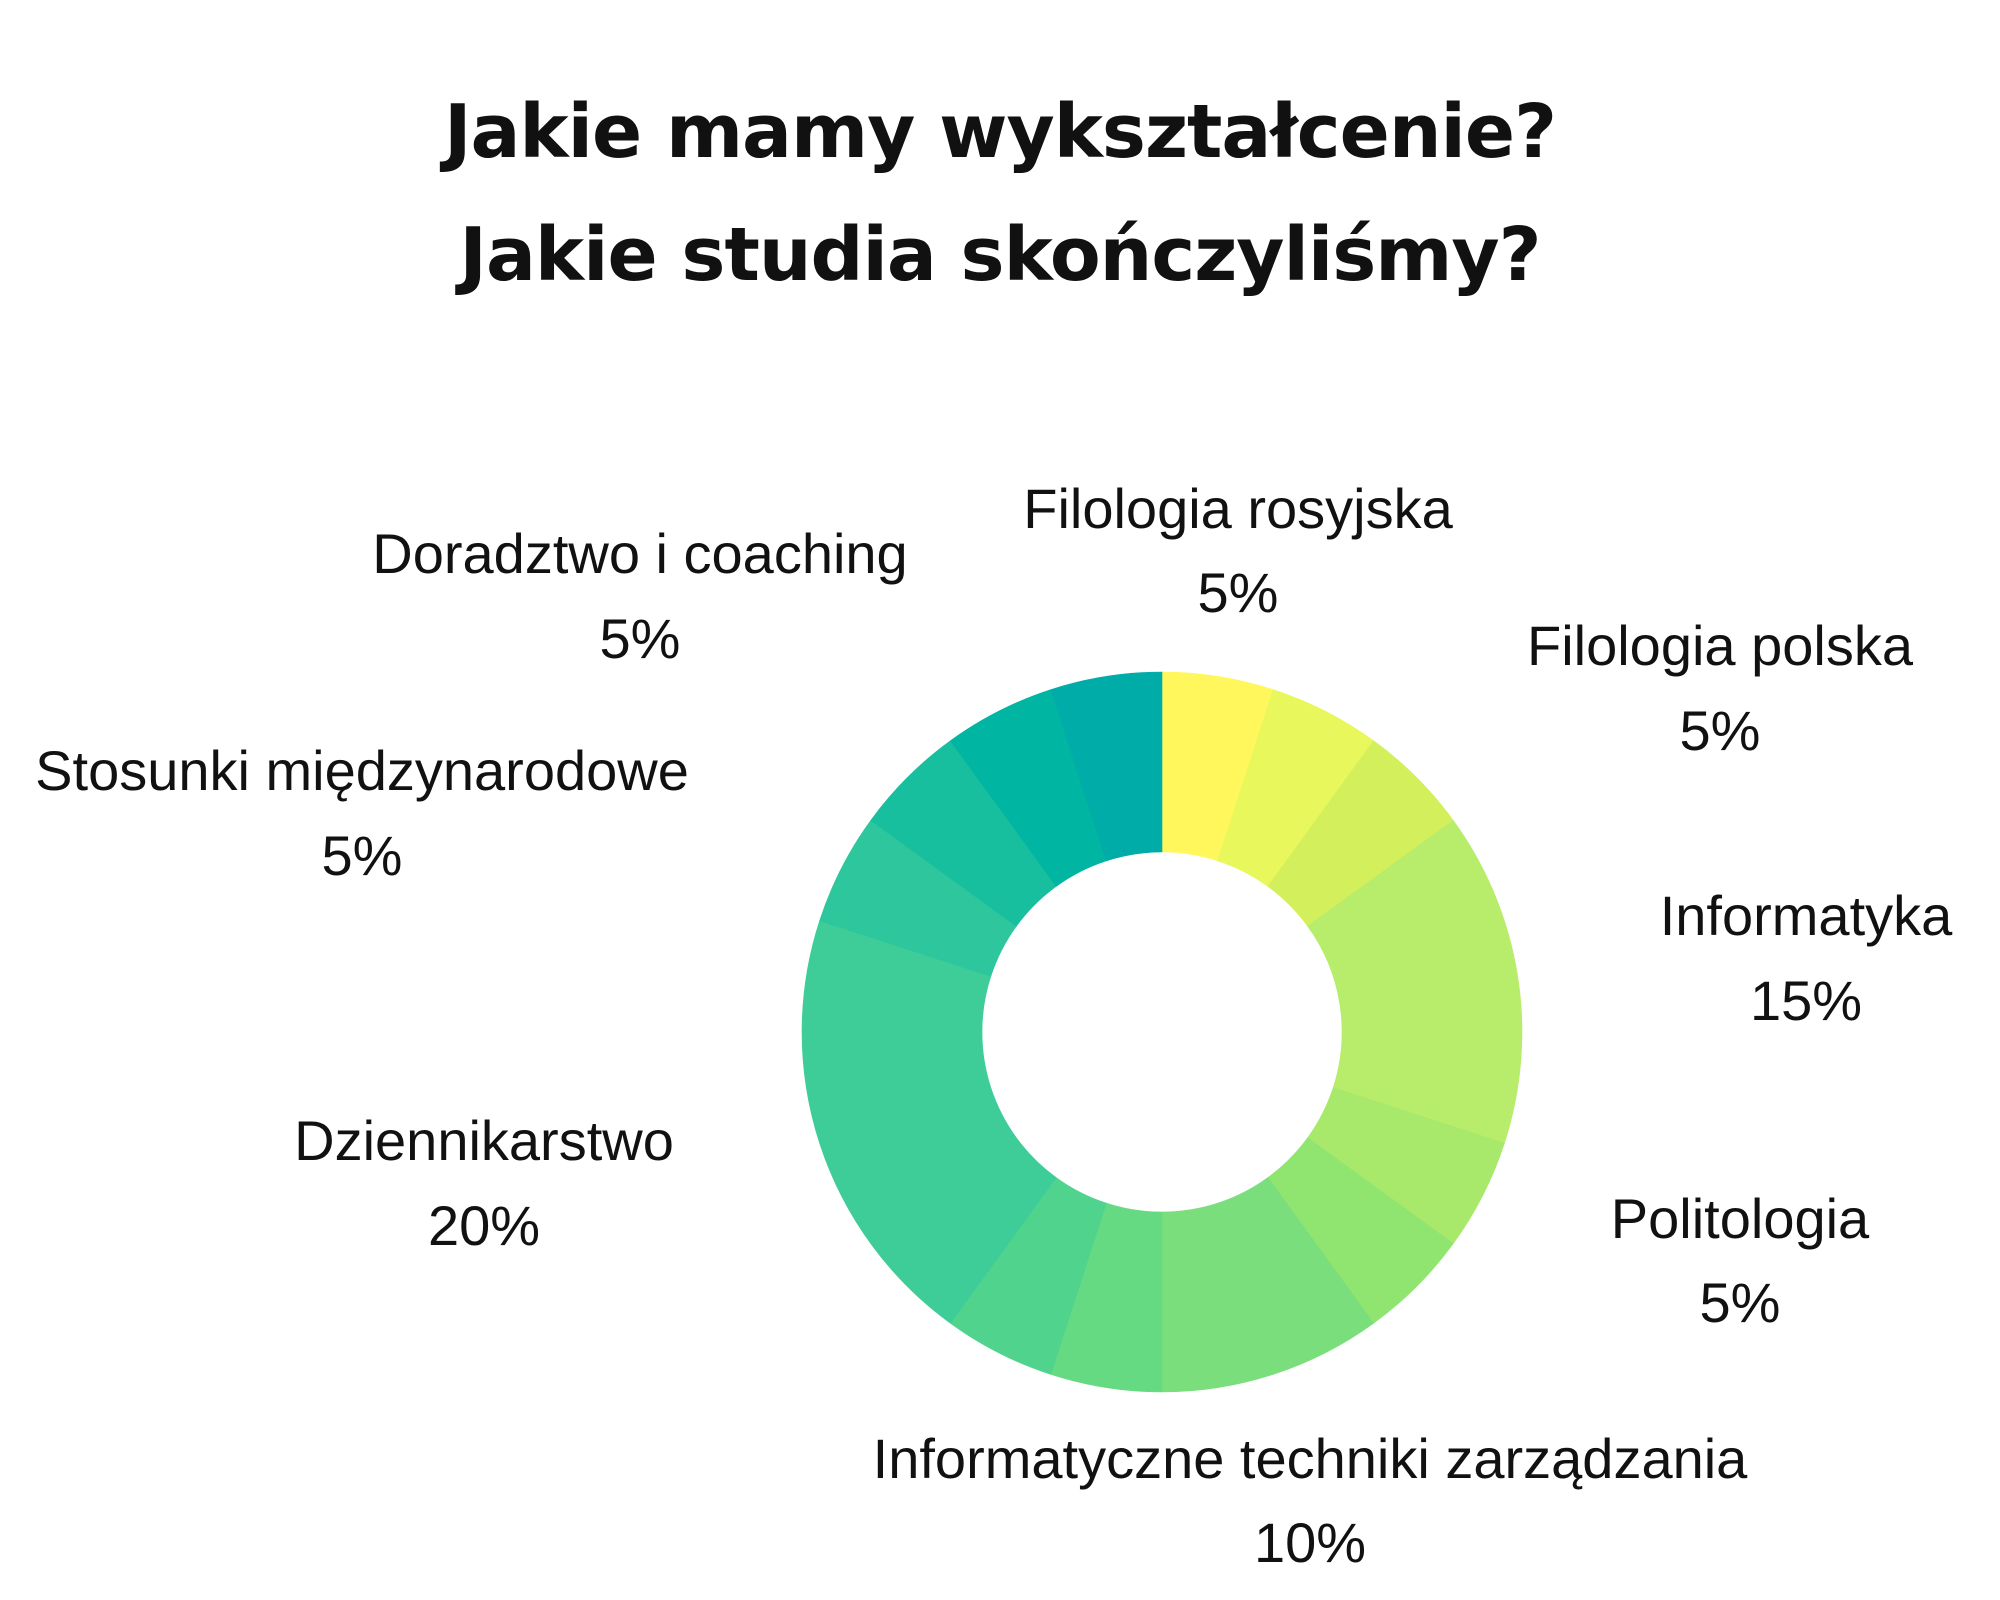 Image resolution: width=2000 pixels, height=1600 pixels. What do you see at coordinates (1000, 255) in the screenshot?
I see `chart-title-line-2: Jakie studia skończyliśmy?` at bounding box center [1000, 255].